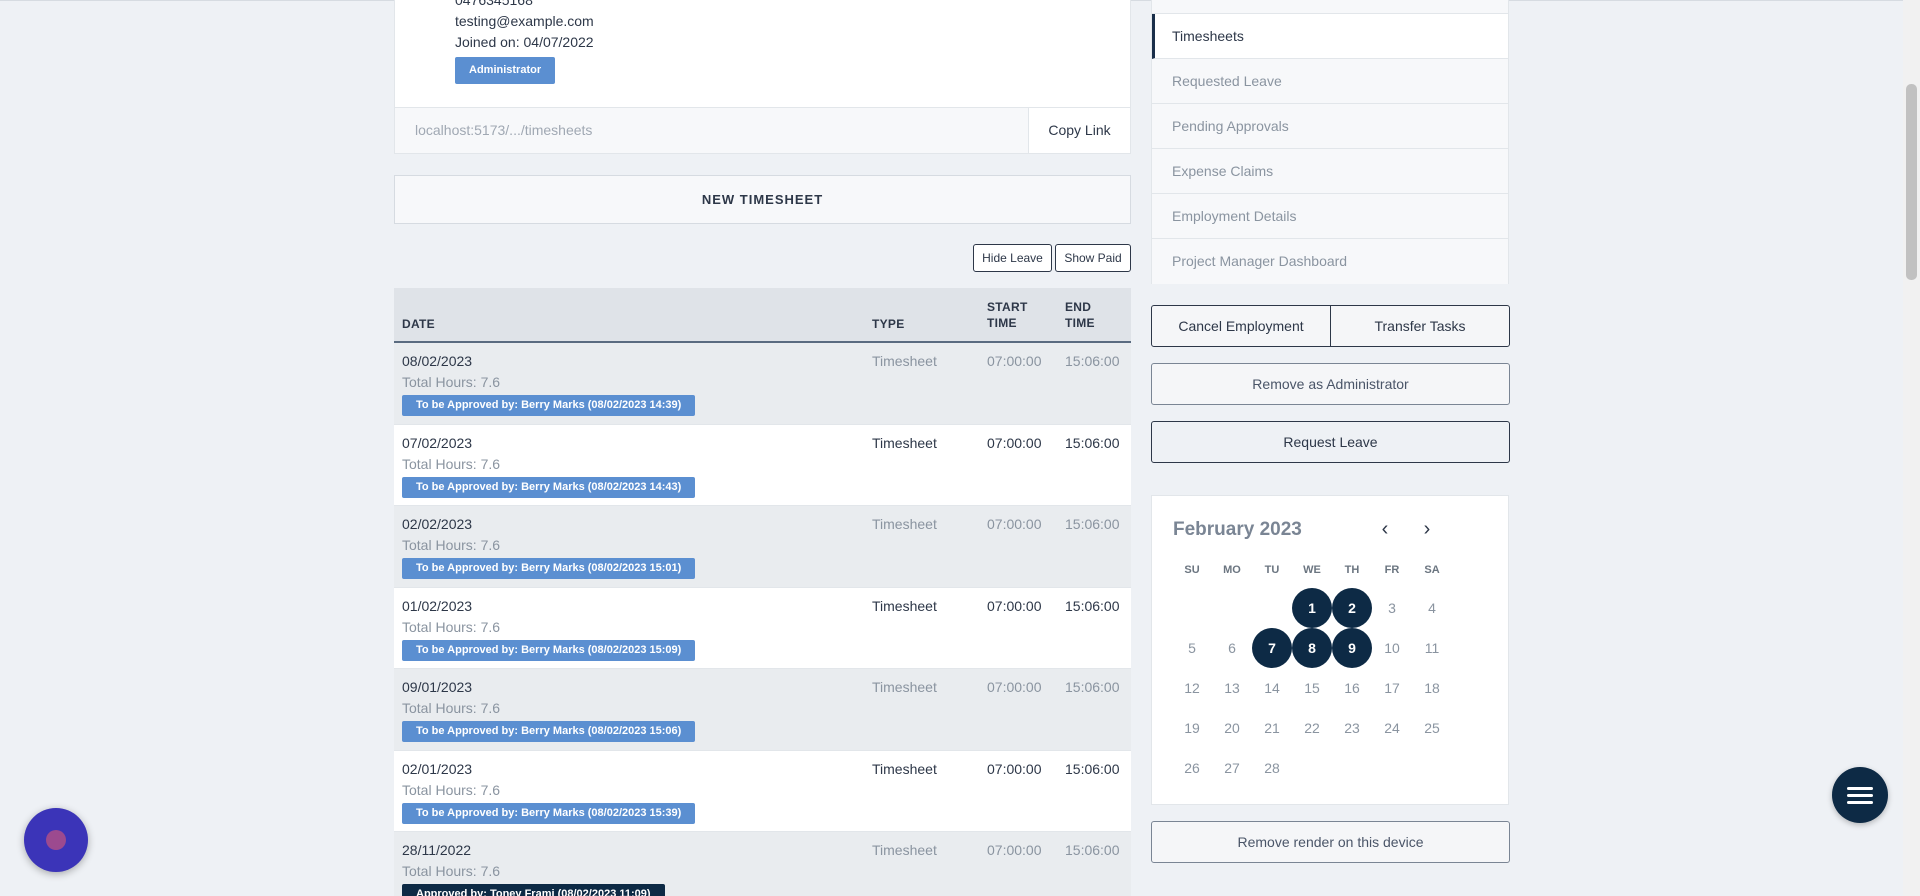 The width and height of the screenshot is (1920, 896). What do you see at coordinates (1330, 216) in the screenshot?
I see `side-menu-item-employment-details: Employment Details` at bounding box center [1330, 216].